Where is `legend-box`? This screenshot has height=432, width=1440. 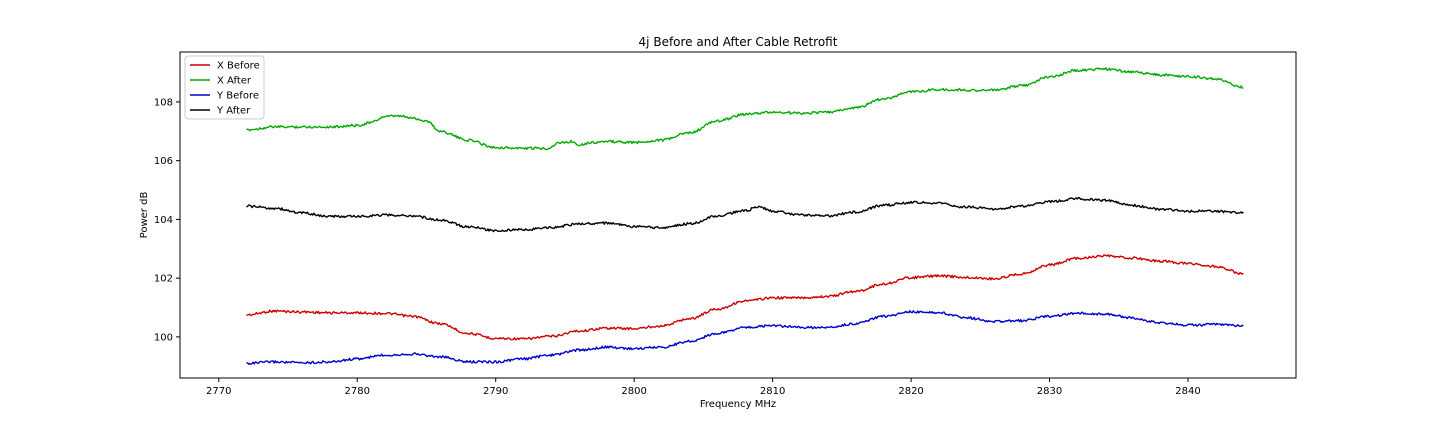
legend-box is located at coordinates (224, 87).